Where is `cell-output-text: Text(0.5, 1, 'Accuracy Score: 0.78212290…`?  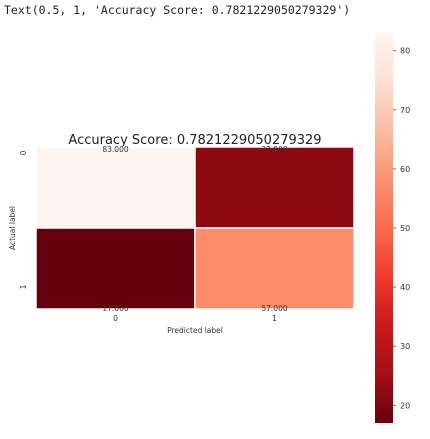
cell-output-text: Text(0.5, 1, 'Accuracy Score: 0.78212290… is located at coordinates (177, 10).